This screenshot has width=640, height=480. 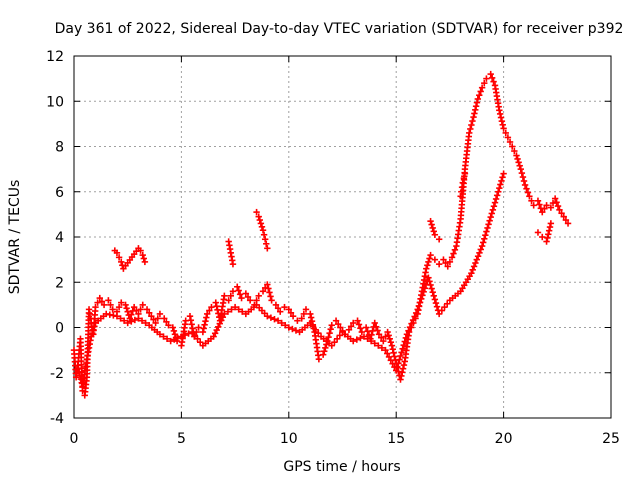 I want to click on x-tick-label: 20, so click(x=504, y=439).